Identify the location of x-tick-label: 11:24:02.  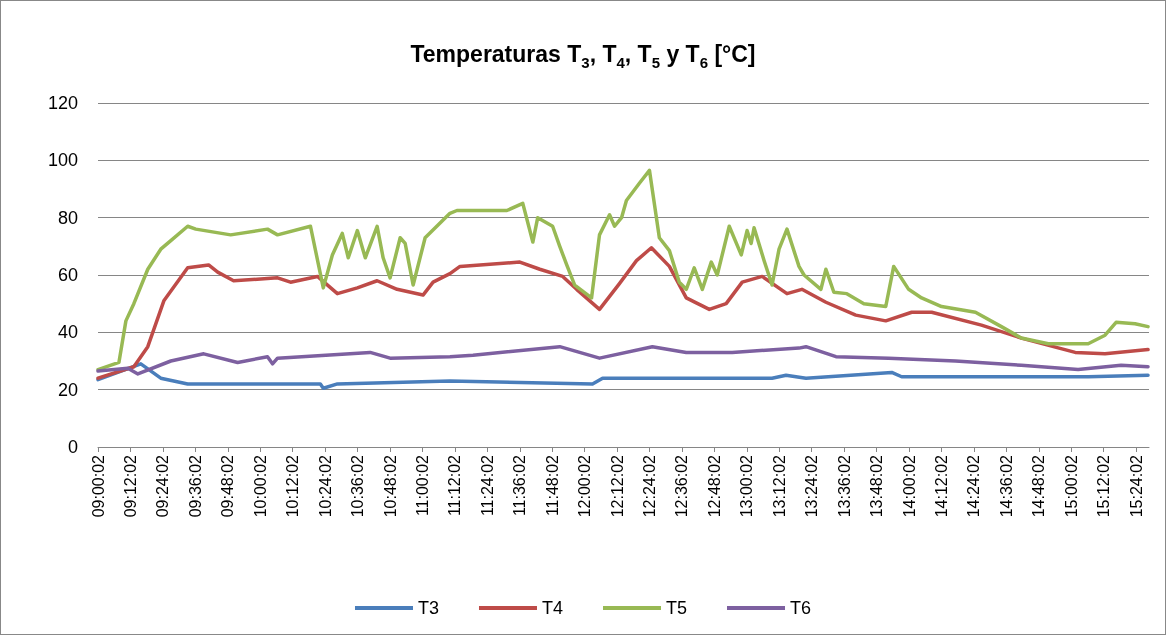
(487, 485).